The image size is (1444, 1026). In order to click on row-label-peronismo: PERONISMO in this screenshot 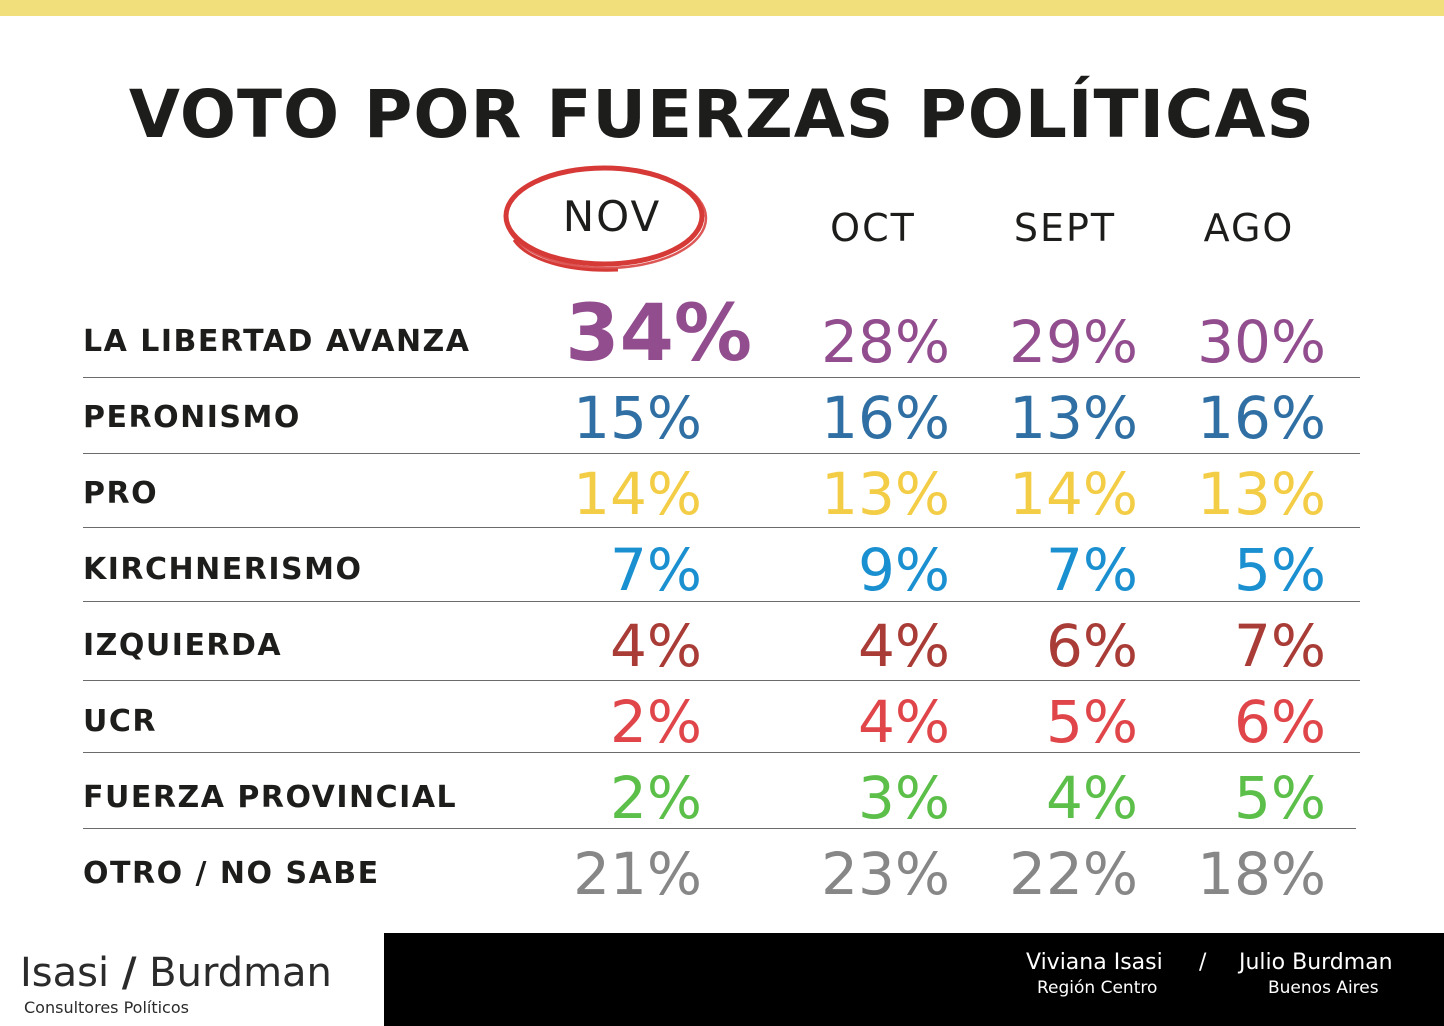, I will do `click(192, 417)`.